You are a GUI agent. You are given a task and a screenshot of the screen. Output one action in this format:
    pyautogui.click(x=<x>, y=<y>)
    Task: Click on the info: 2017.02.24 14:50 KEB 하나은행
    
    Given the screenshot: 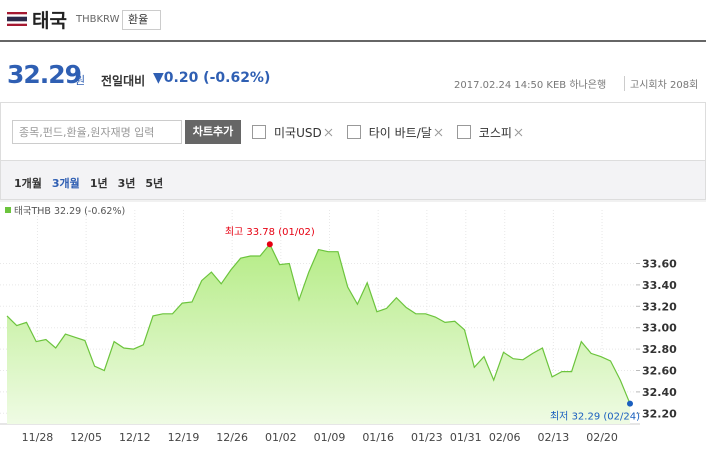 What is the action you would take?
    pyautogui.click(x=530, y=85)
    